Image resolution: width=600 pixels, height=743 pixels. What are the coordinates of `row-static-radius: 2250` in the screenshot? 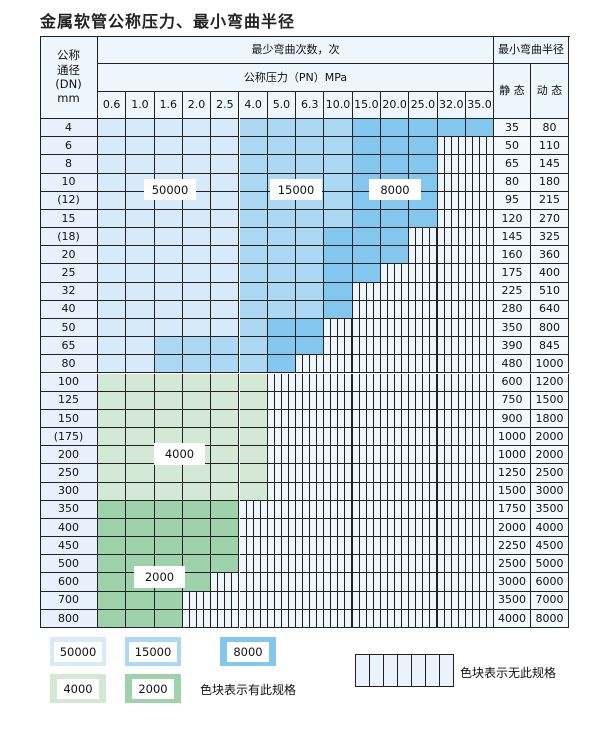 It's located at (512, 546).